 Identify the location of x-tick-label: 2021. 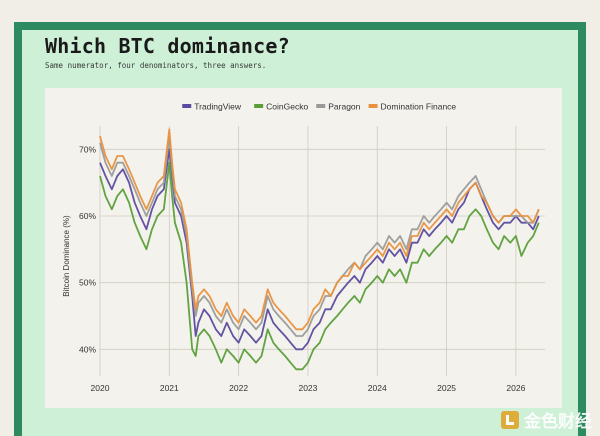
(169, 388).